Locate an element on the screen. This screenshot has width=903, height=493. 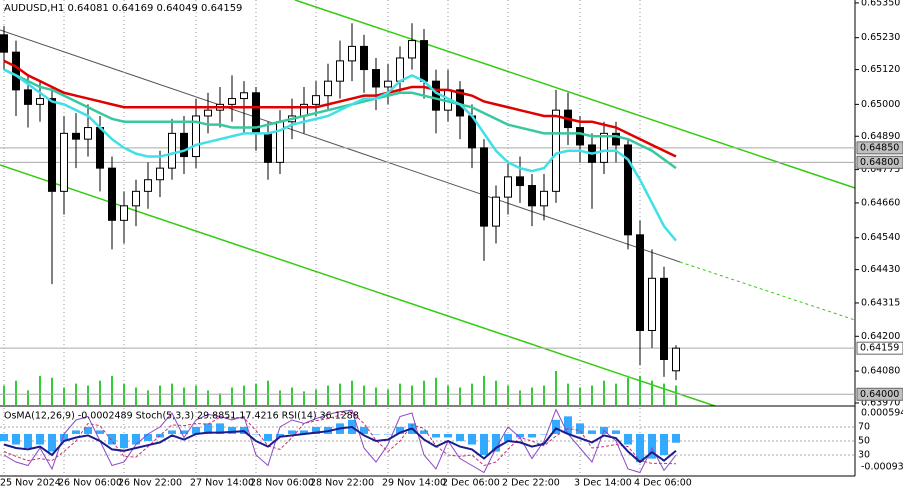
x-tick-label: 25 Nov 2024 is located at coordinates (30, 483).